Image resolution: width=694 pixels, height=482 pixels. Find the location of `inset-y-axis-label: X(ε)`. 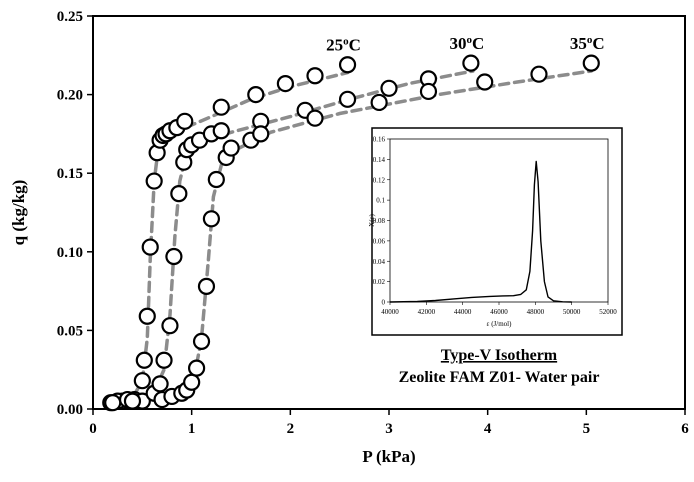

inset-y-axis-label: X(ε) is located at coordinates (372, 220).